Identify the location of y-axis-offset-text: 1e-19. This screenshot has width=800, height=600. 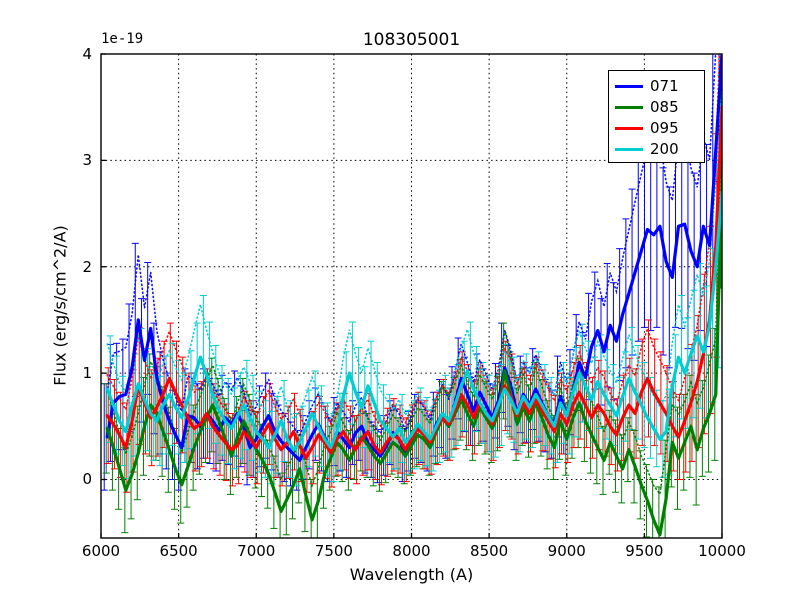
(122, 39).